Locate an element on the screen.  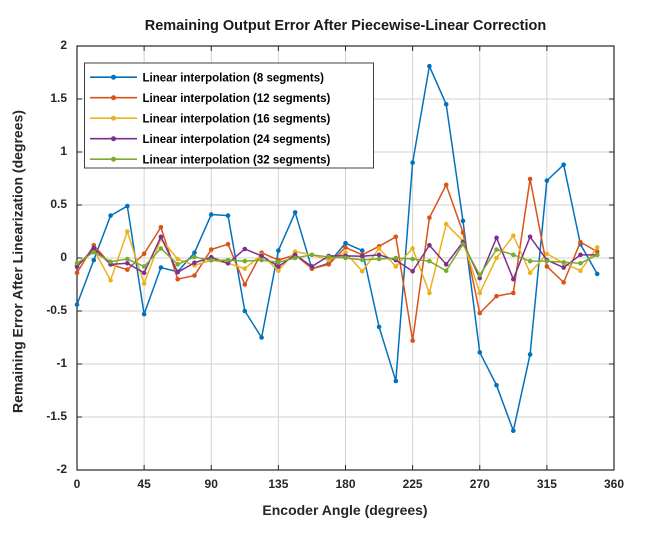
svg-text: 90 is located at coordinates (212, 484).